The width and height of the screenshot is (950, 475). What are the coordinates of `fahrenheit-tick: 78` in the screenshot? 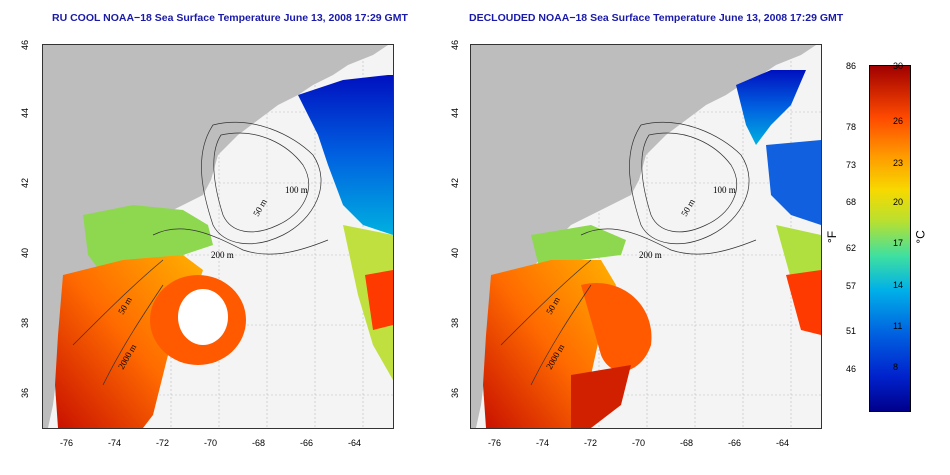 It's located at (851, 127).